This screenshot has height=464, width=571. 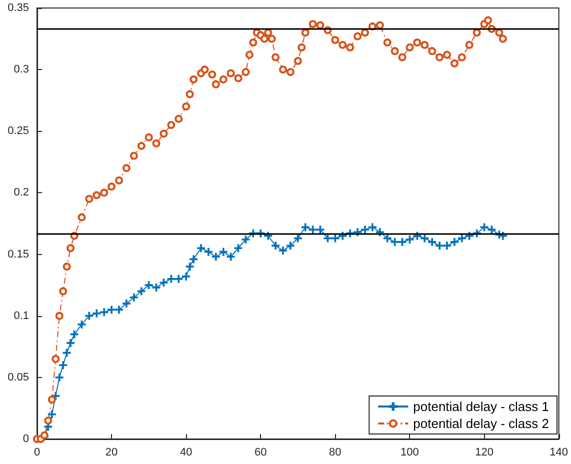 I want to click on y-tick-label: 0, so click(x=25, y=439).